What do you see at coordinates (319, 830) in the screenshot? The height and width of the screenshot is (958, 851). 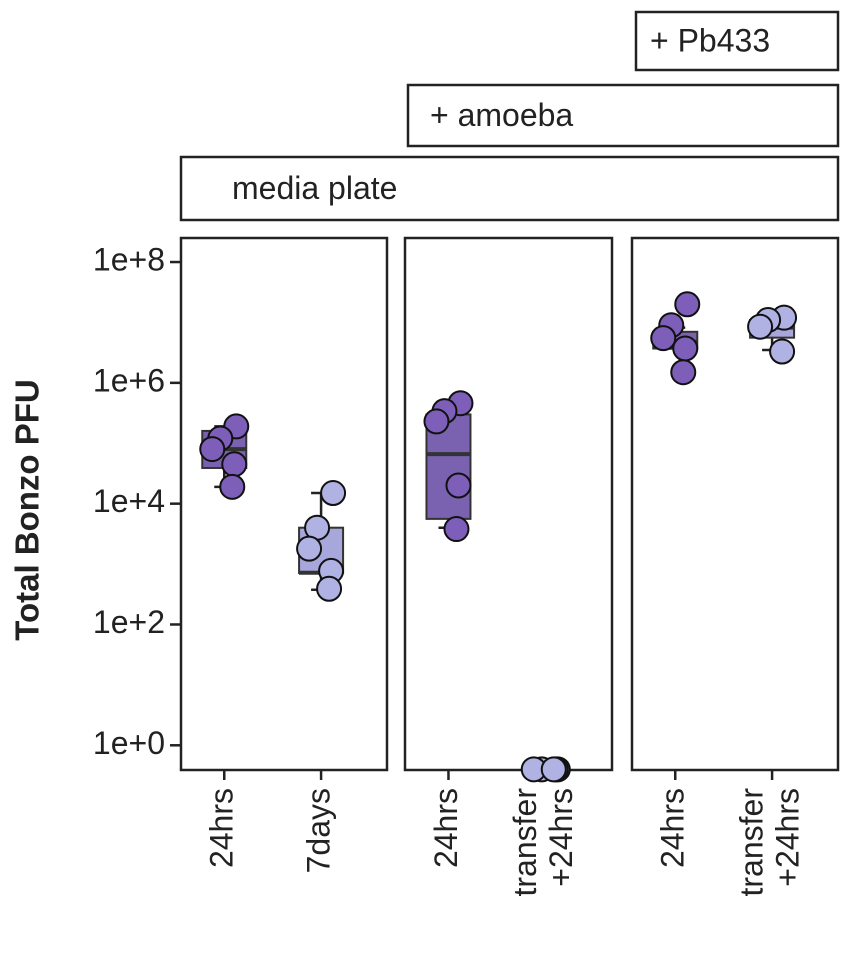 I see `x-tick-label: 7days` at bounding box center [319, 830].